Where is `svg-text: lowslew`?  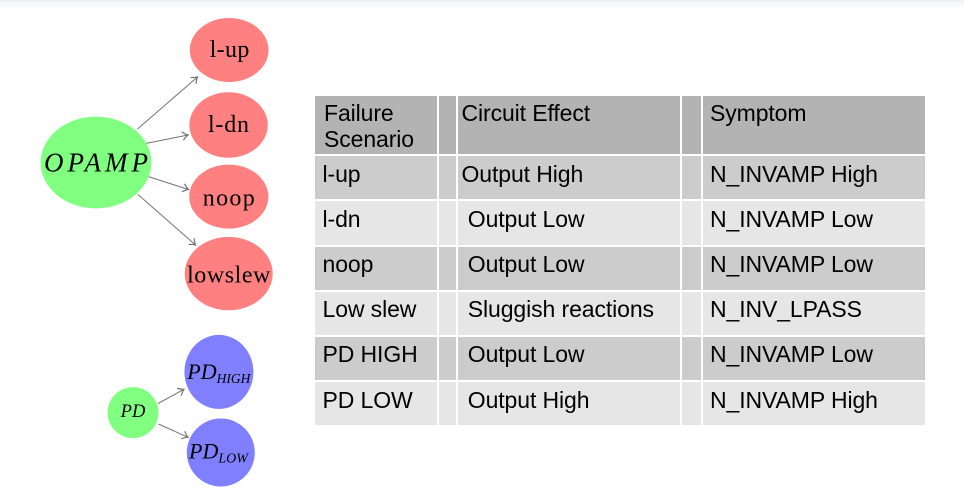 svg-text: lowslew is located at coordinates (229, 276).